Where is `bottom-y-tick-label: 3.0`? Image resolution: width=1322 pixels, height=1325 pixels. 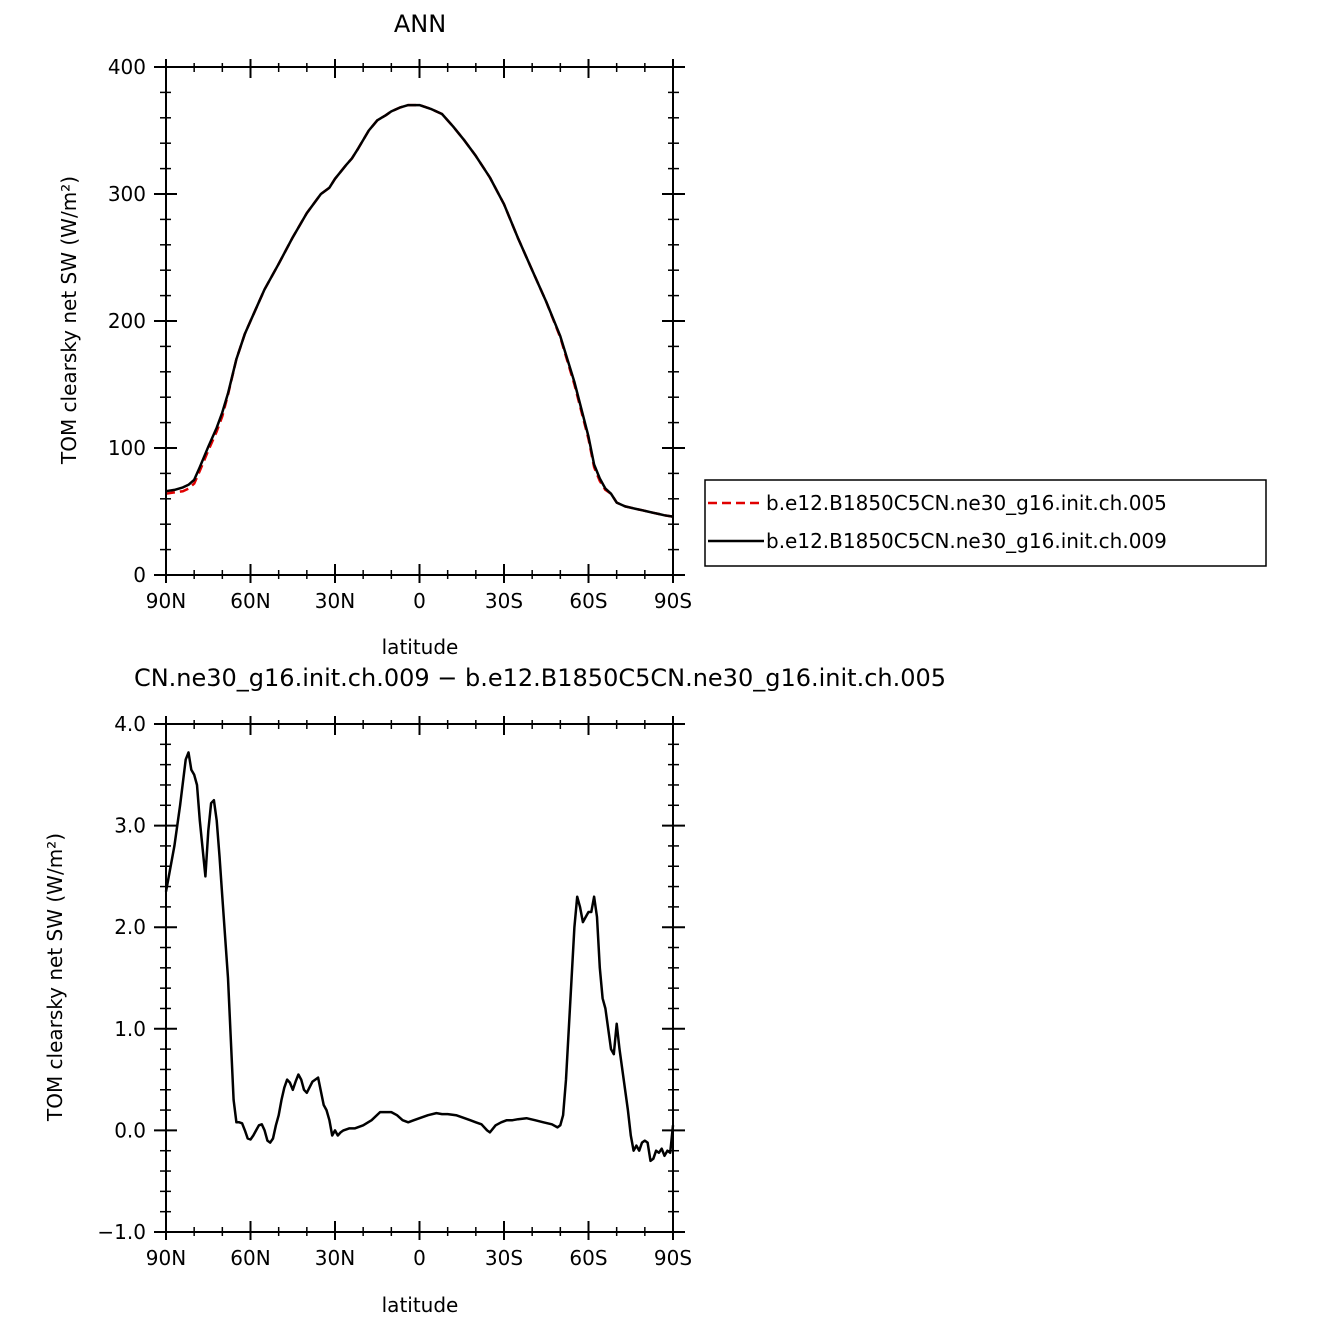 bottom-y-tick-label: 3.0 is located at coordinates (130, 826).